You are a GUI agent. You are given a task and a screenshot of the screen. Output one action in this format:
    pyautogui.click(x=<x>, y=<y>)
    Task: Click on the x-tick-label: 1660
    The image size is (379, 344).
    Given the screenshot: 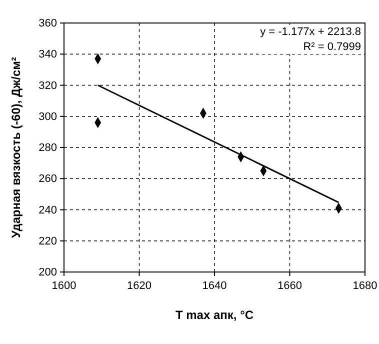 What is the action you would take?
    pyautogui.click(x=290, y=286)
    